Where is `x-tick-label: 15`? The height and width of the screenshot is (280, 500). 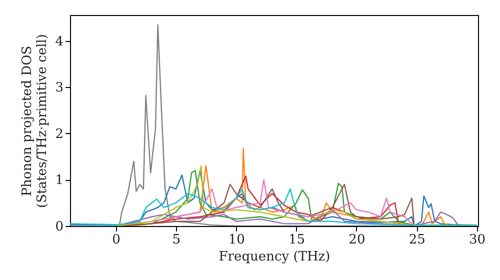 x-tick-label: 15 is located at coordinates (297, 240).